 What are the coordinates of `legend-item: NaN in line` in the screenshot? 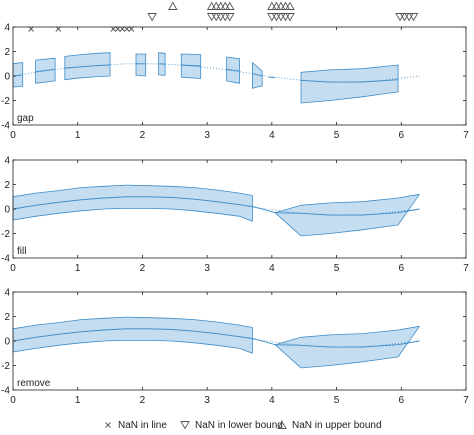 It's located at (136, 425).